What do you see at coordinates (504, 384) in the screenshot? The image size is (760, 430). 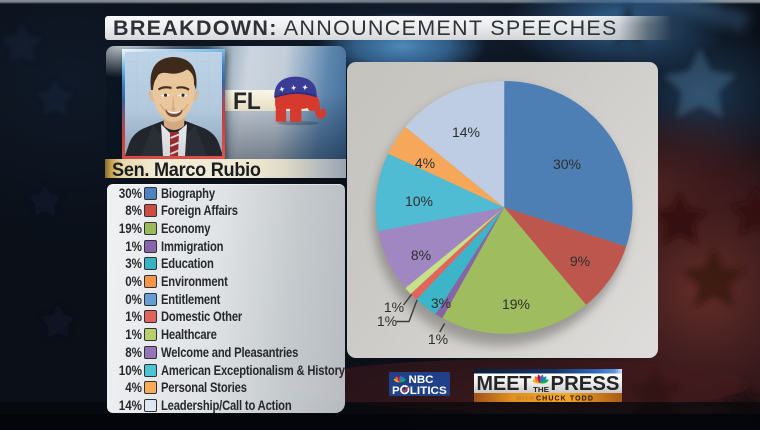 I see `svg-text: MEET` at bounding box center [504, 384].